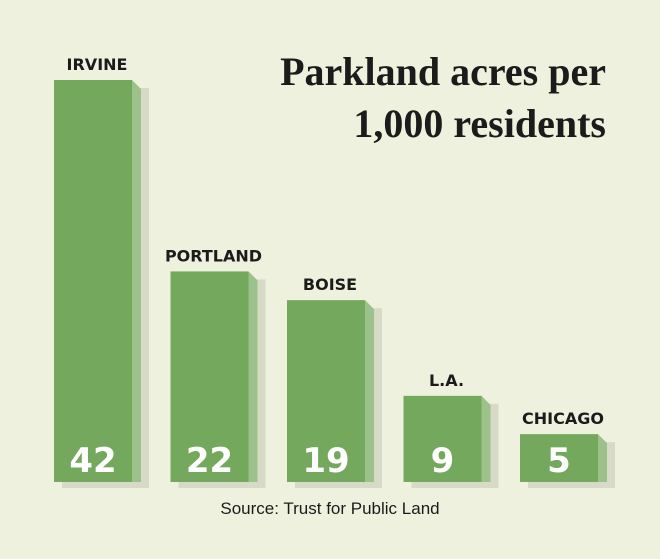 The height and width of the screenshot is (559, 660). What do you see at coordinates (213, 255) in the screenshot?
I see `category-label: PORTLAND` at bounding box center [213, 255].